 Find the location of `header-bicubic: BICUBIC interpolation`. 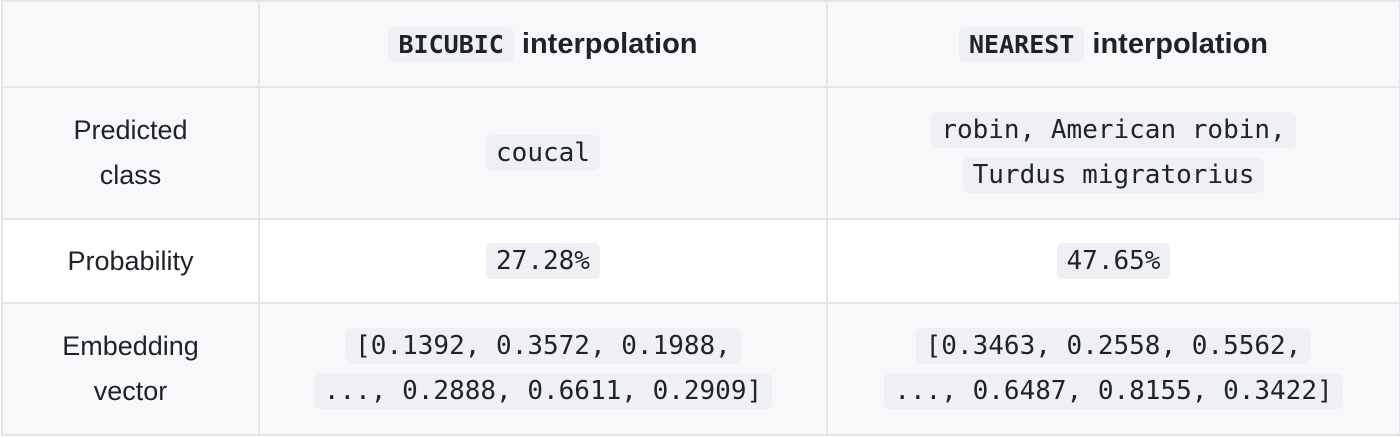

header-bicubic: BICUBIC interpolation is located at coordinates (543, 44).